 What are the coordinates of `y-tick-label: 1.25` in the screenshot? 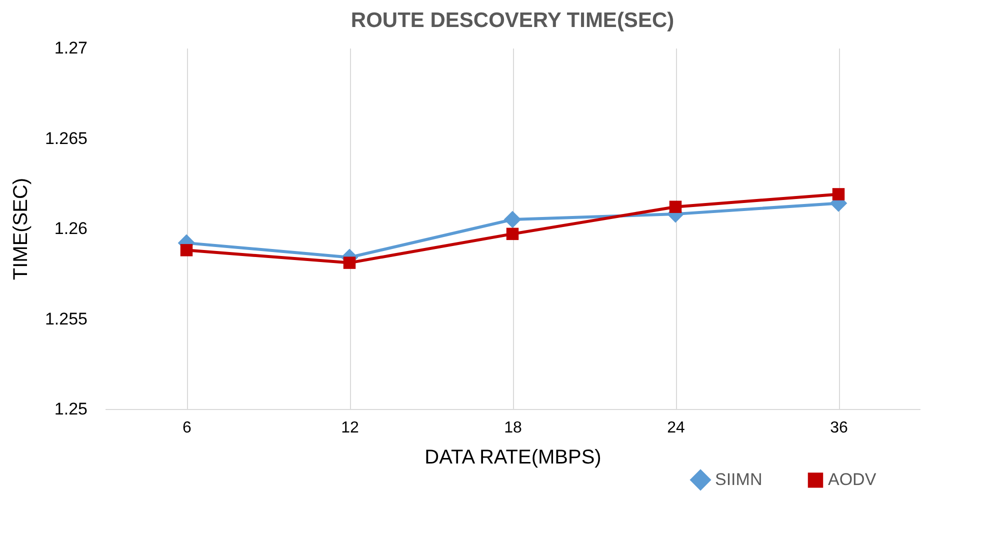 It's located at (71, 409).